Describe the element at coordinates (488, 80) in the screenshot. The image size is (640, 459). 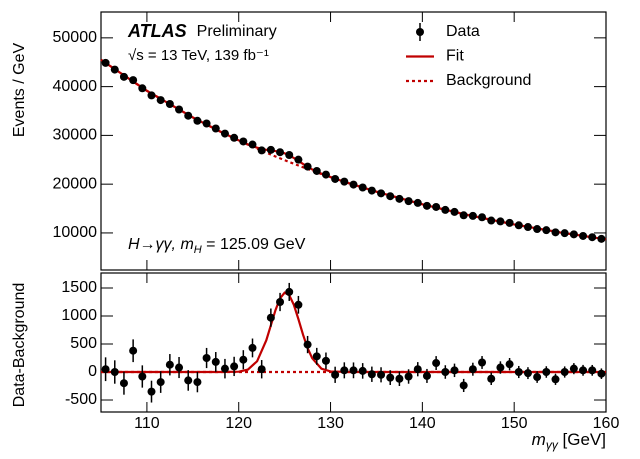
I see `legend-label: Background` at that location.